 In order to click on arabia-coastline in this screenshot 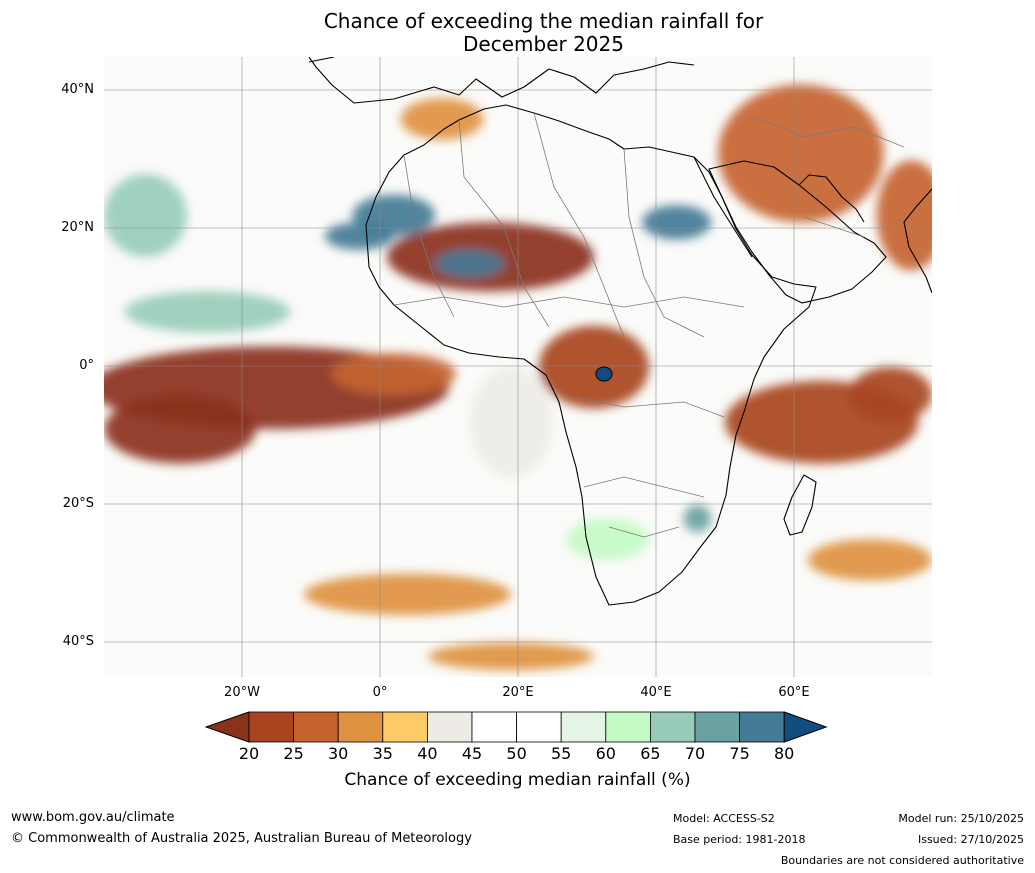, I will do `click(797, 232)`.